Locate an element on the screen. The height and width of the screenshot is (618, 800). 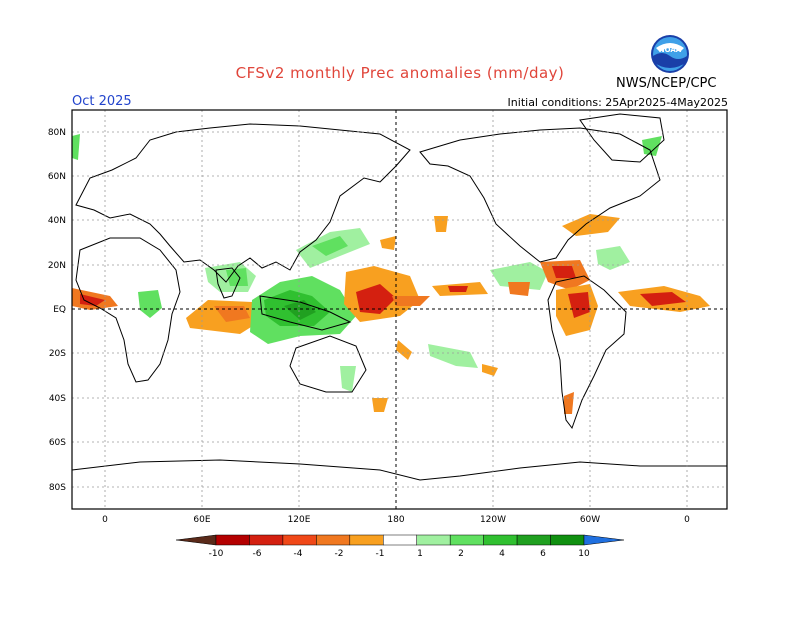
lat-label: 60S is located at coordinates (57, 443).